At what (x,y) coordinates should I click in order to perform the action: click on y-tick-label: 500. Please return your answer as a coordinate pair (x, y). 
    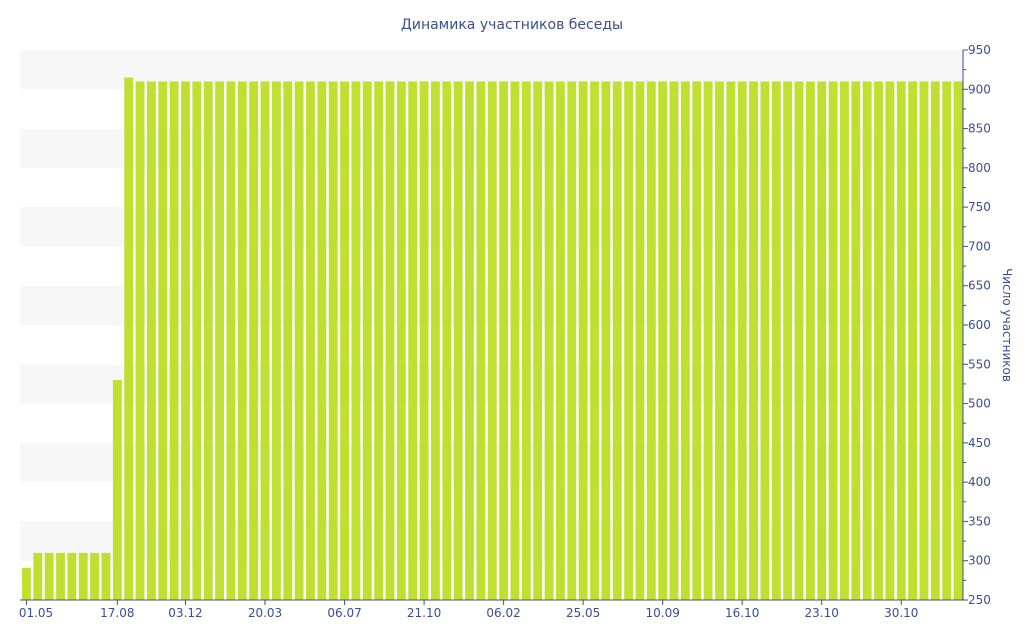
    Looking at the image, I should click on (979, 404).